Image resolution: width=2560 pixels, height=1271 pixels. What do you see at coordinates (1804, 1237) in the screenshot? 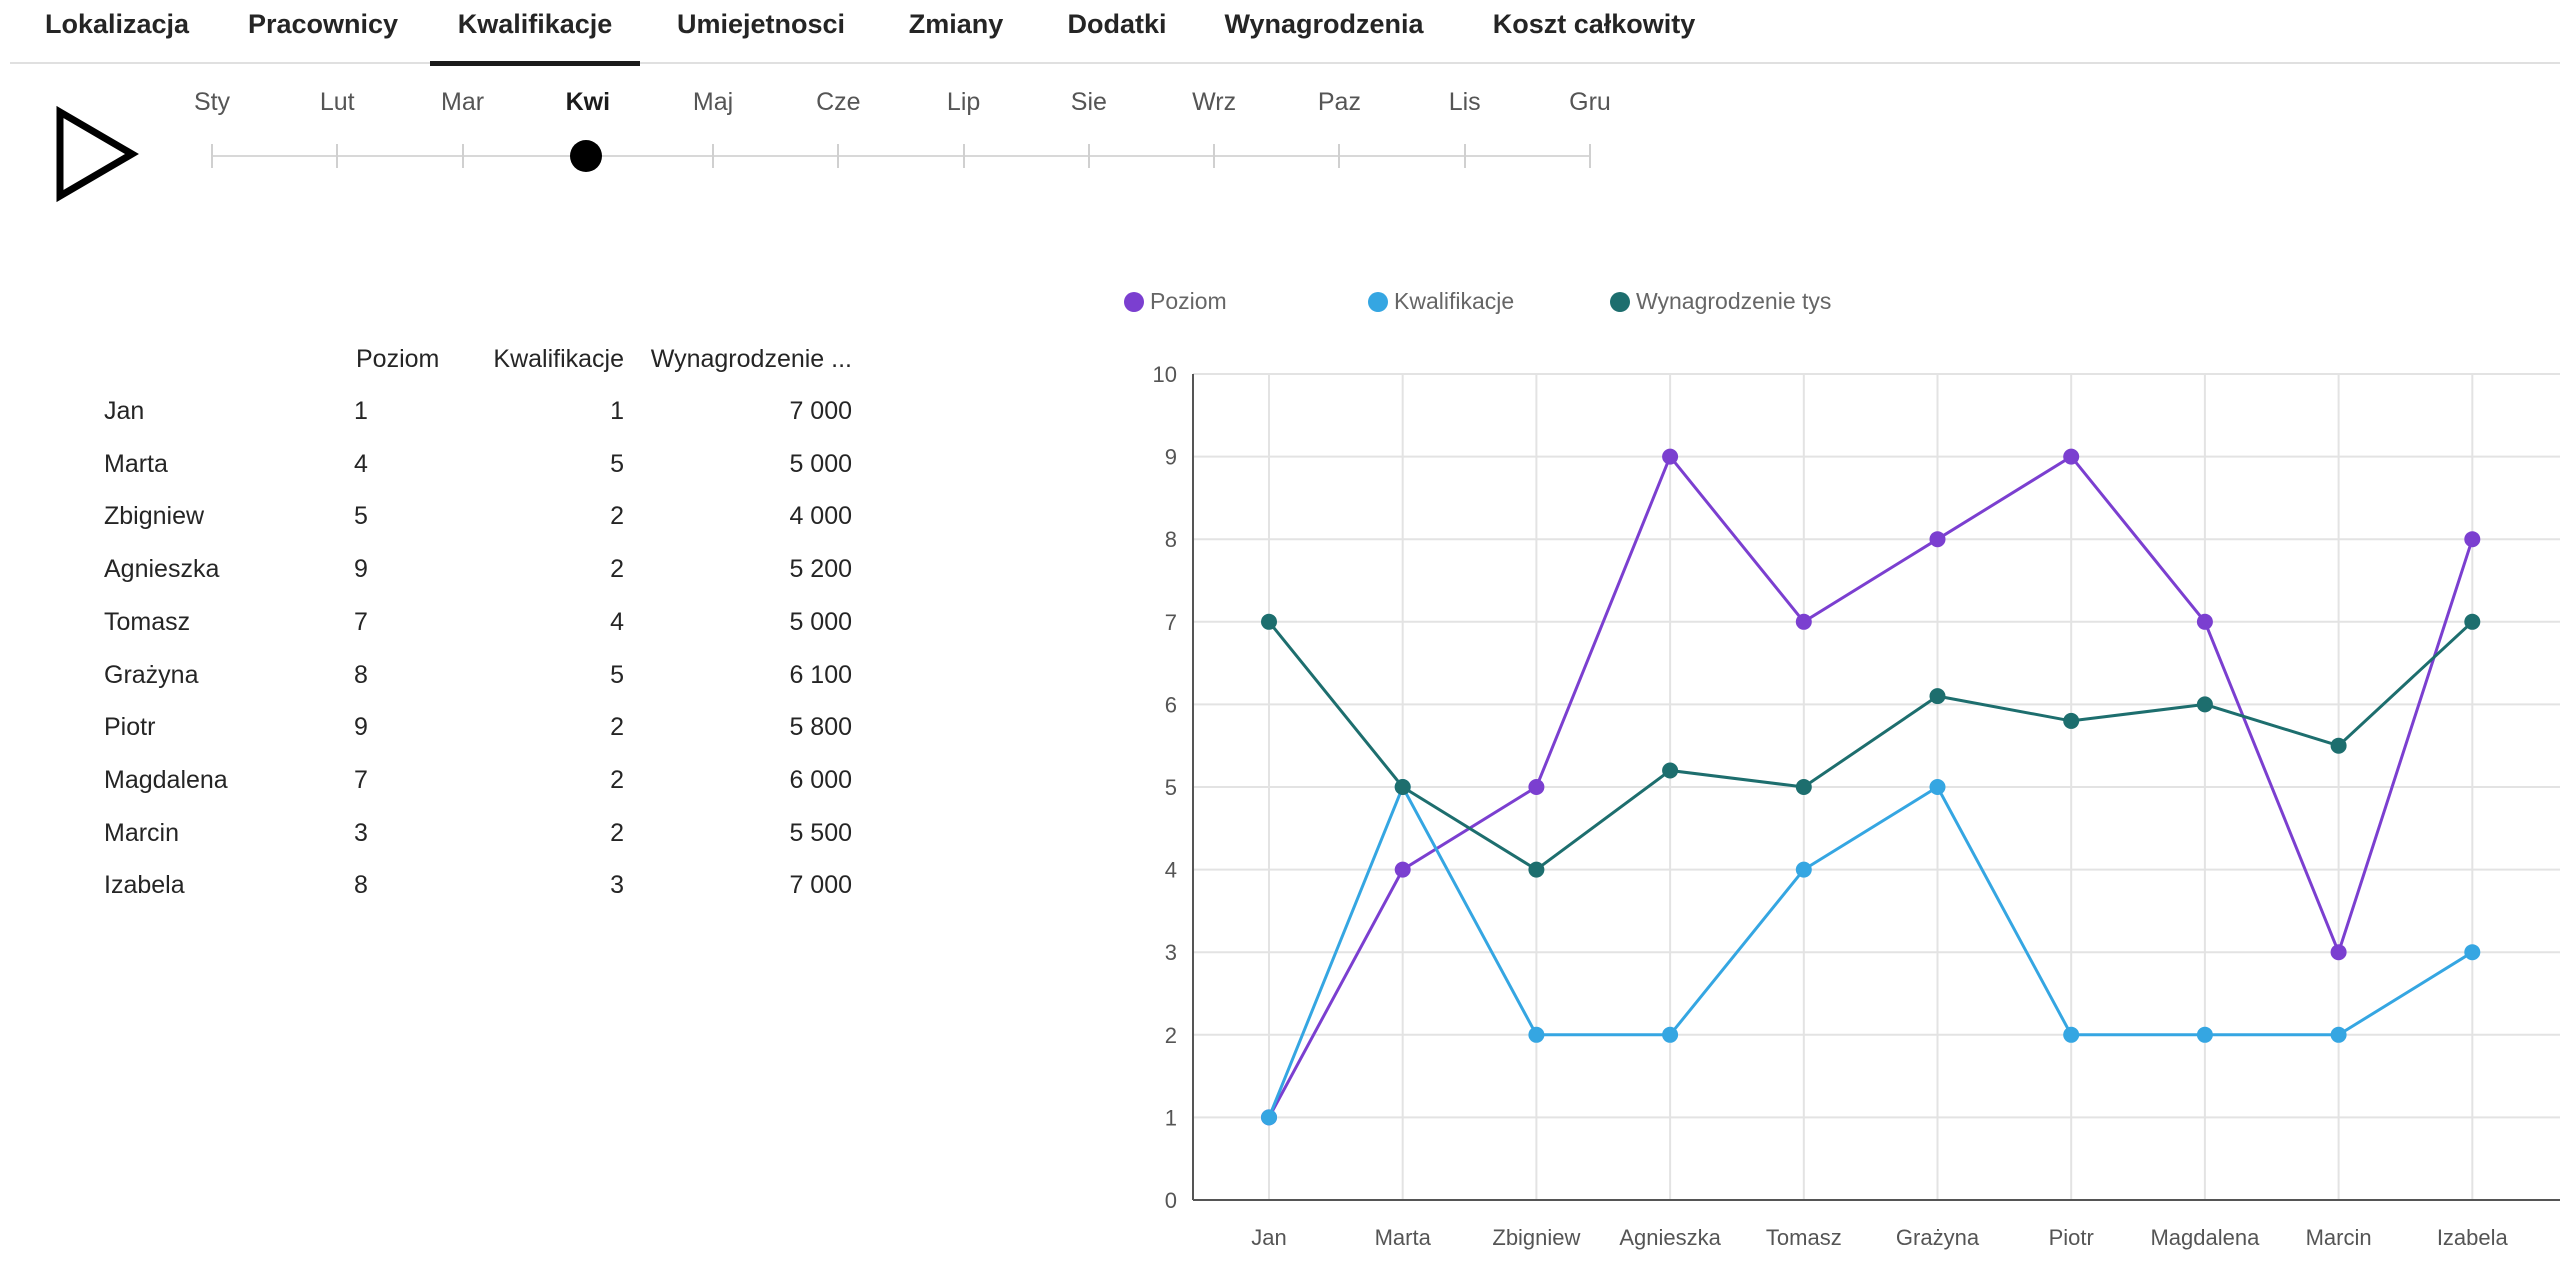
I see `x-tick-label: Tomasz` at bounding box center [1804, 1237].